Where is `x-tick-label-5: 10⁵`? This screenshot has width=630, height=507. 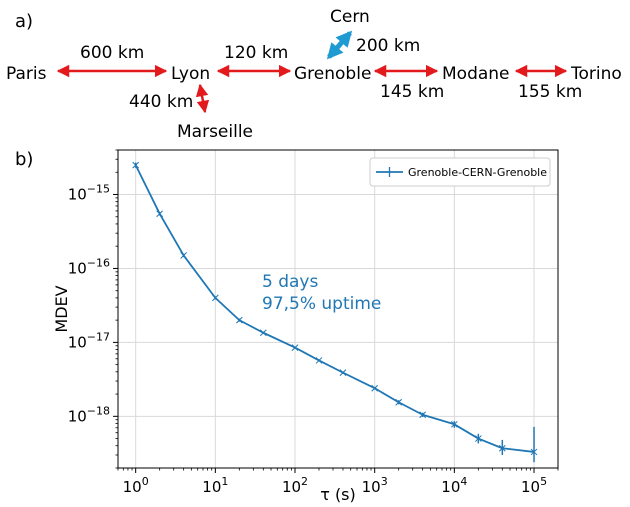 x-tick-label-5: 10⁵ is located at coordinates (534, 485).